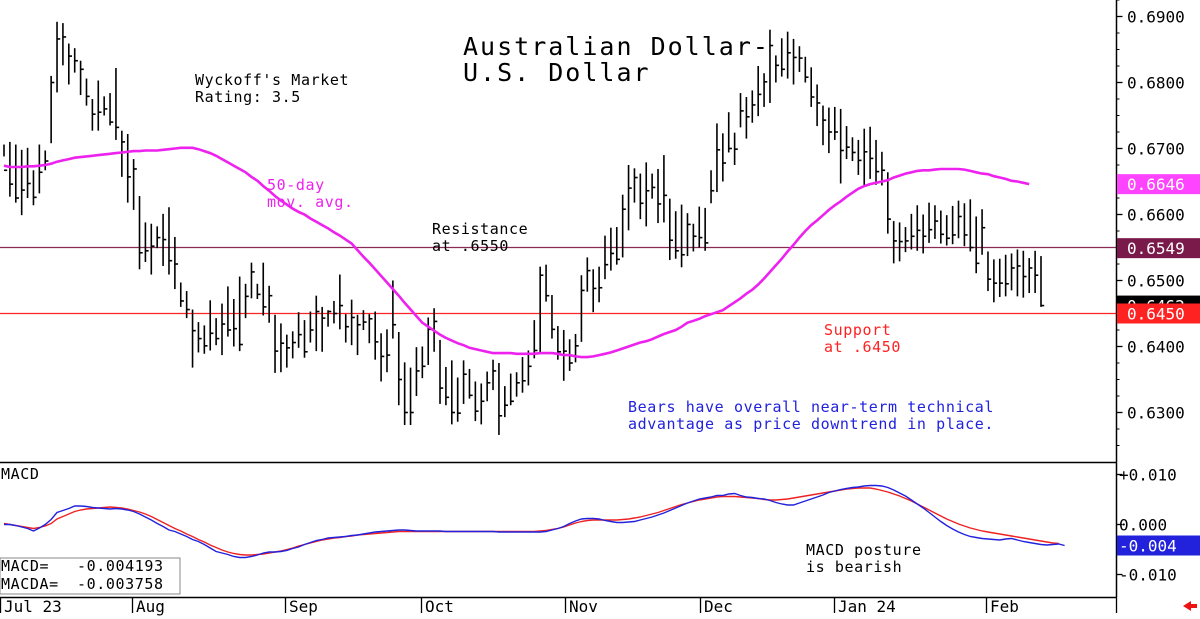 This screenshot has width=1200, height=619. I want to click on x-axis: Jul 23 Aug Sep Oct Nov Dec Jan 24 Feb, so click(559, 606).